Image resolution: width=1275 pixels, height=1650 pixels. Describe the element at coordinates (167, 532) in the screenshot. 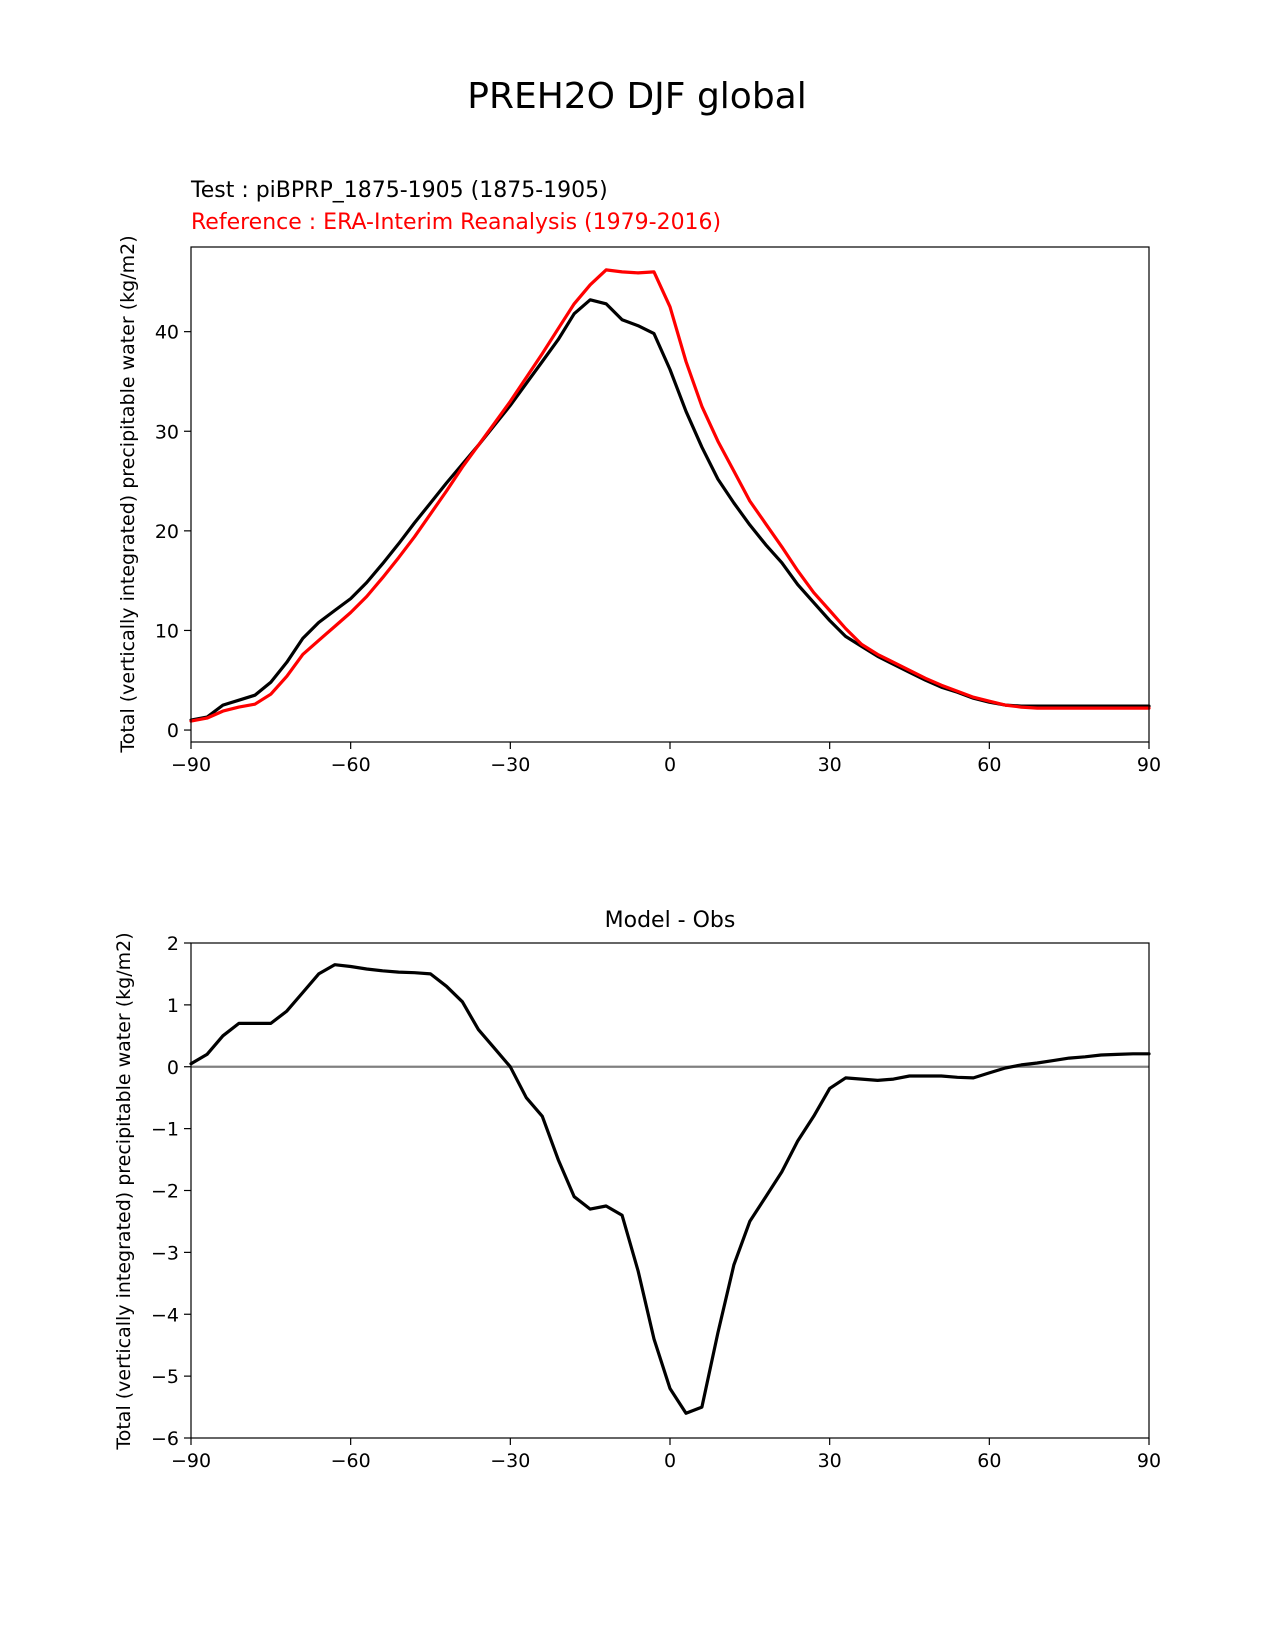

I see `y-tick-label: 20` at that location.